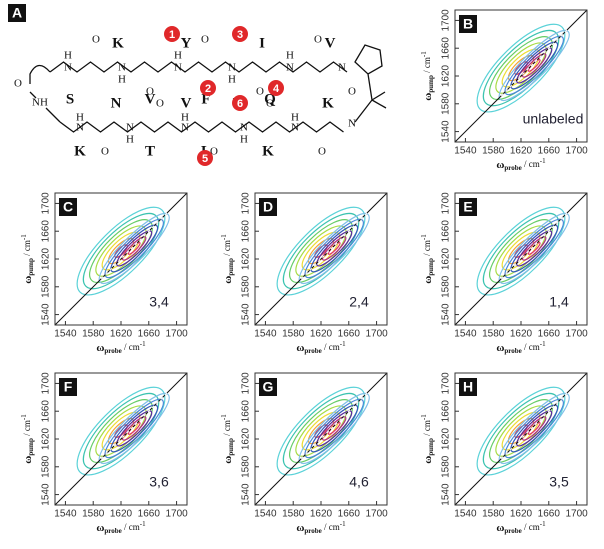  I want to click on panel-letter: H, so click(468, 387).